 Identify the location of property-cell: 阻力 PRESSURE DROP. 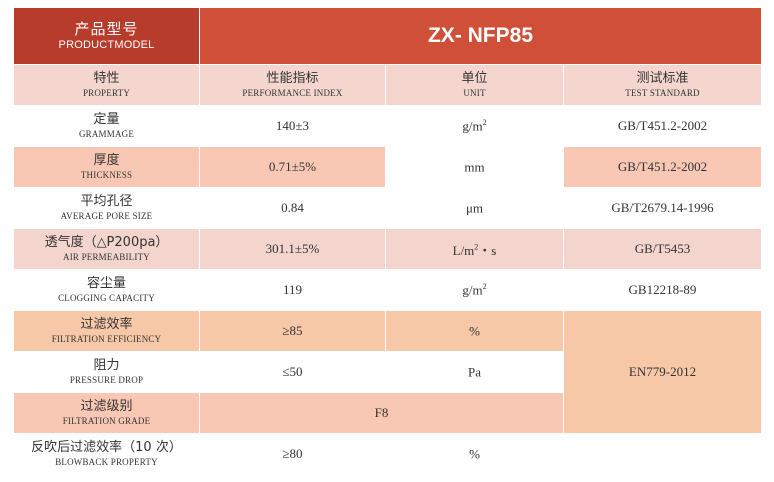
(106, 372).